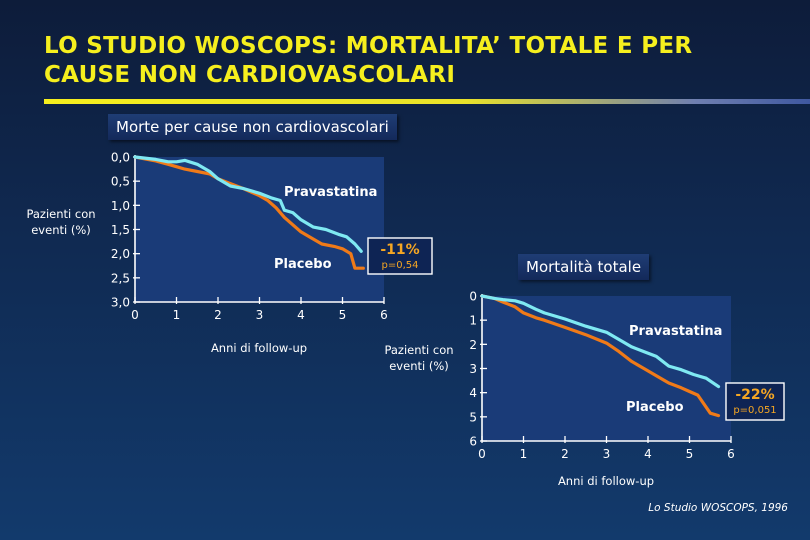 This screenshot has height=540, width=810. What do you see at coordinates (135, 315) in the screenshot?
I see `chart1-x-tick-label: 0` at bounding box center [135, 315].